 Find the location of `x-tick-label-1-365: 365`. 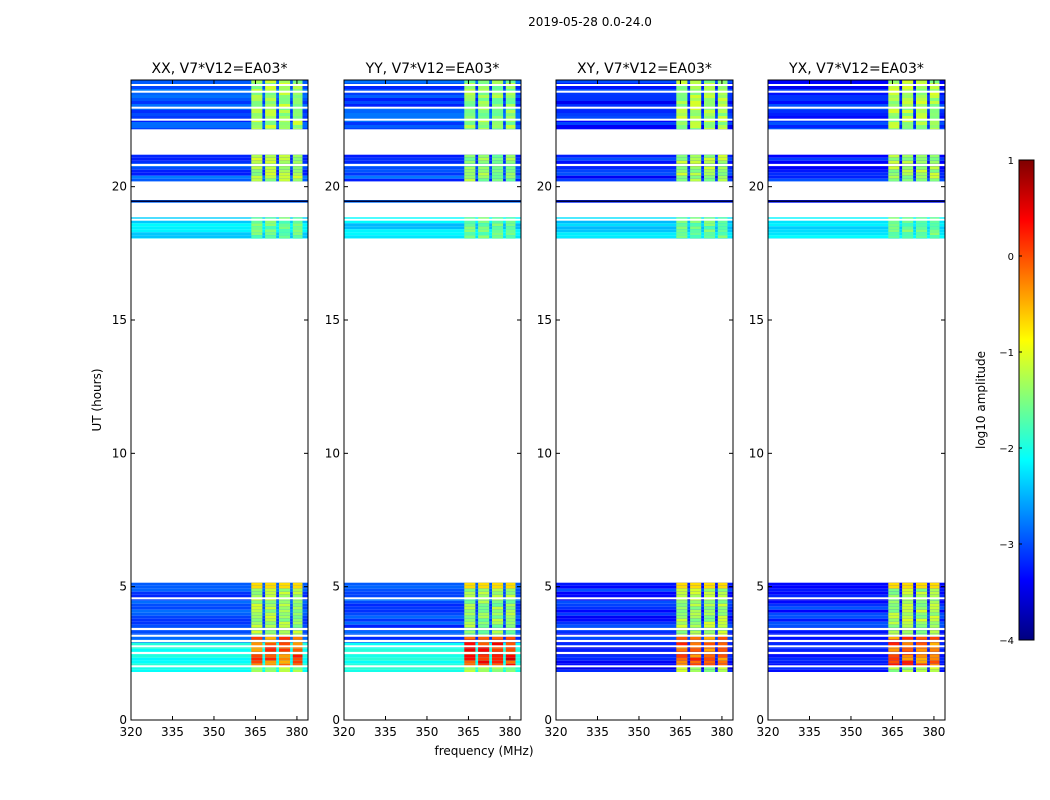

x-tick-label-1-365: 365 is located at coordinates (255, 732).